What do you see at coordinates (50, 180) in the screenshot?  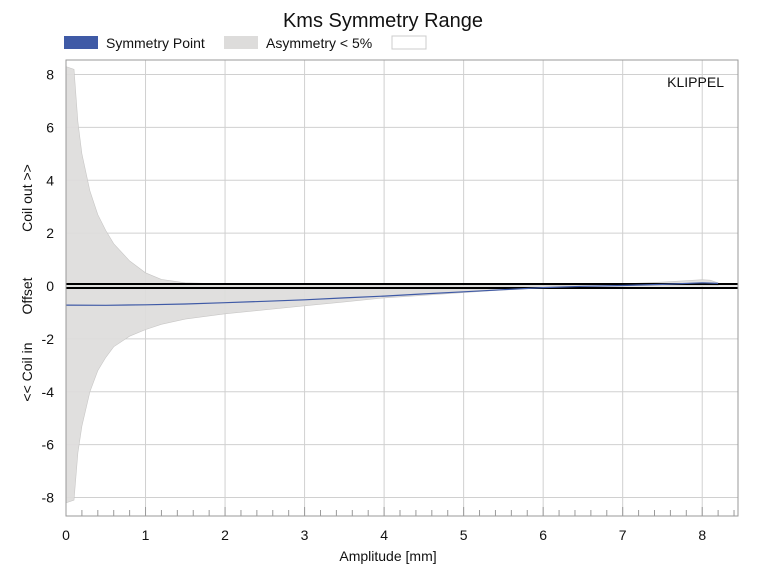 I see `y-tick-label-6: 4` at bounding box center [50, 180].